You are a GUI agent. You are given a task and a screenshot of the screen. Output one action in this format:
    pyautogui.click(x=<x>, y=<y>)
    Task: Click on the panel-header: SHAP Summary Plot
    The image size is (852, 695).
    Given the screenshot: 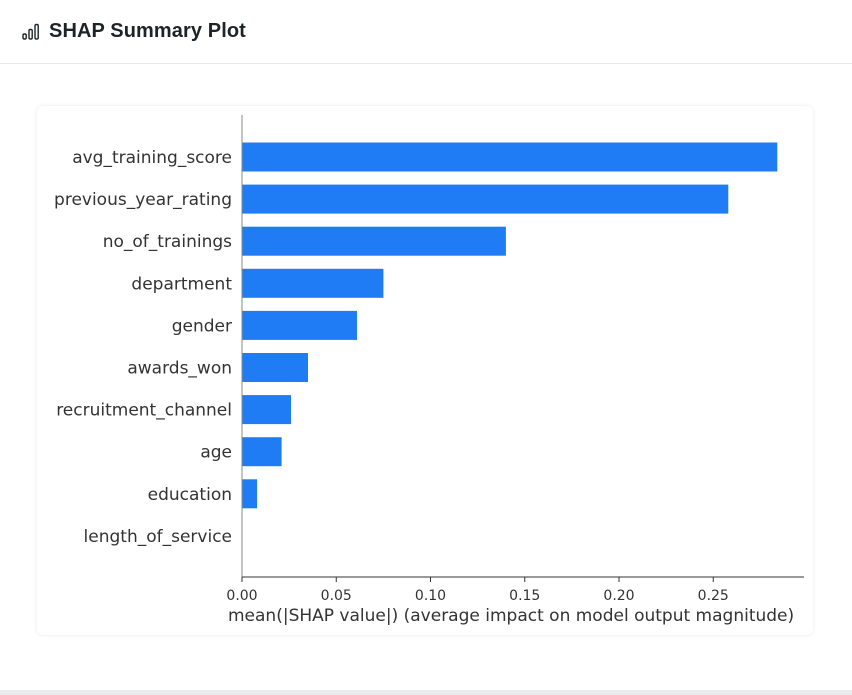 What is the action you would take?
    pyautogui.click(x=426, y=32)
    